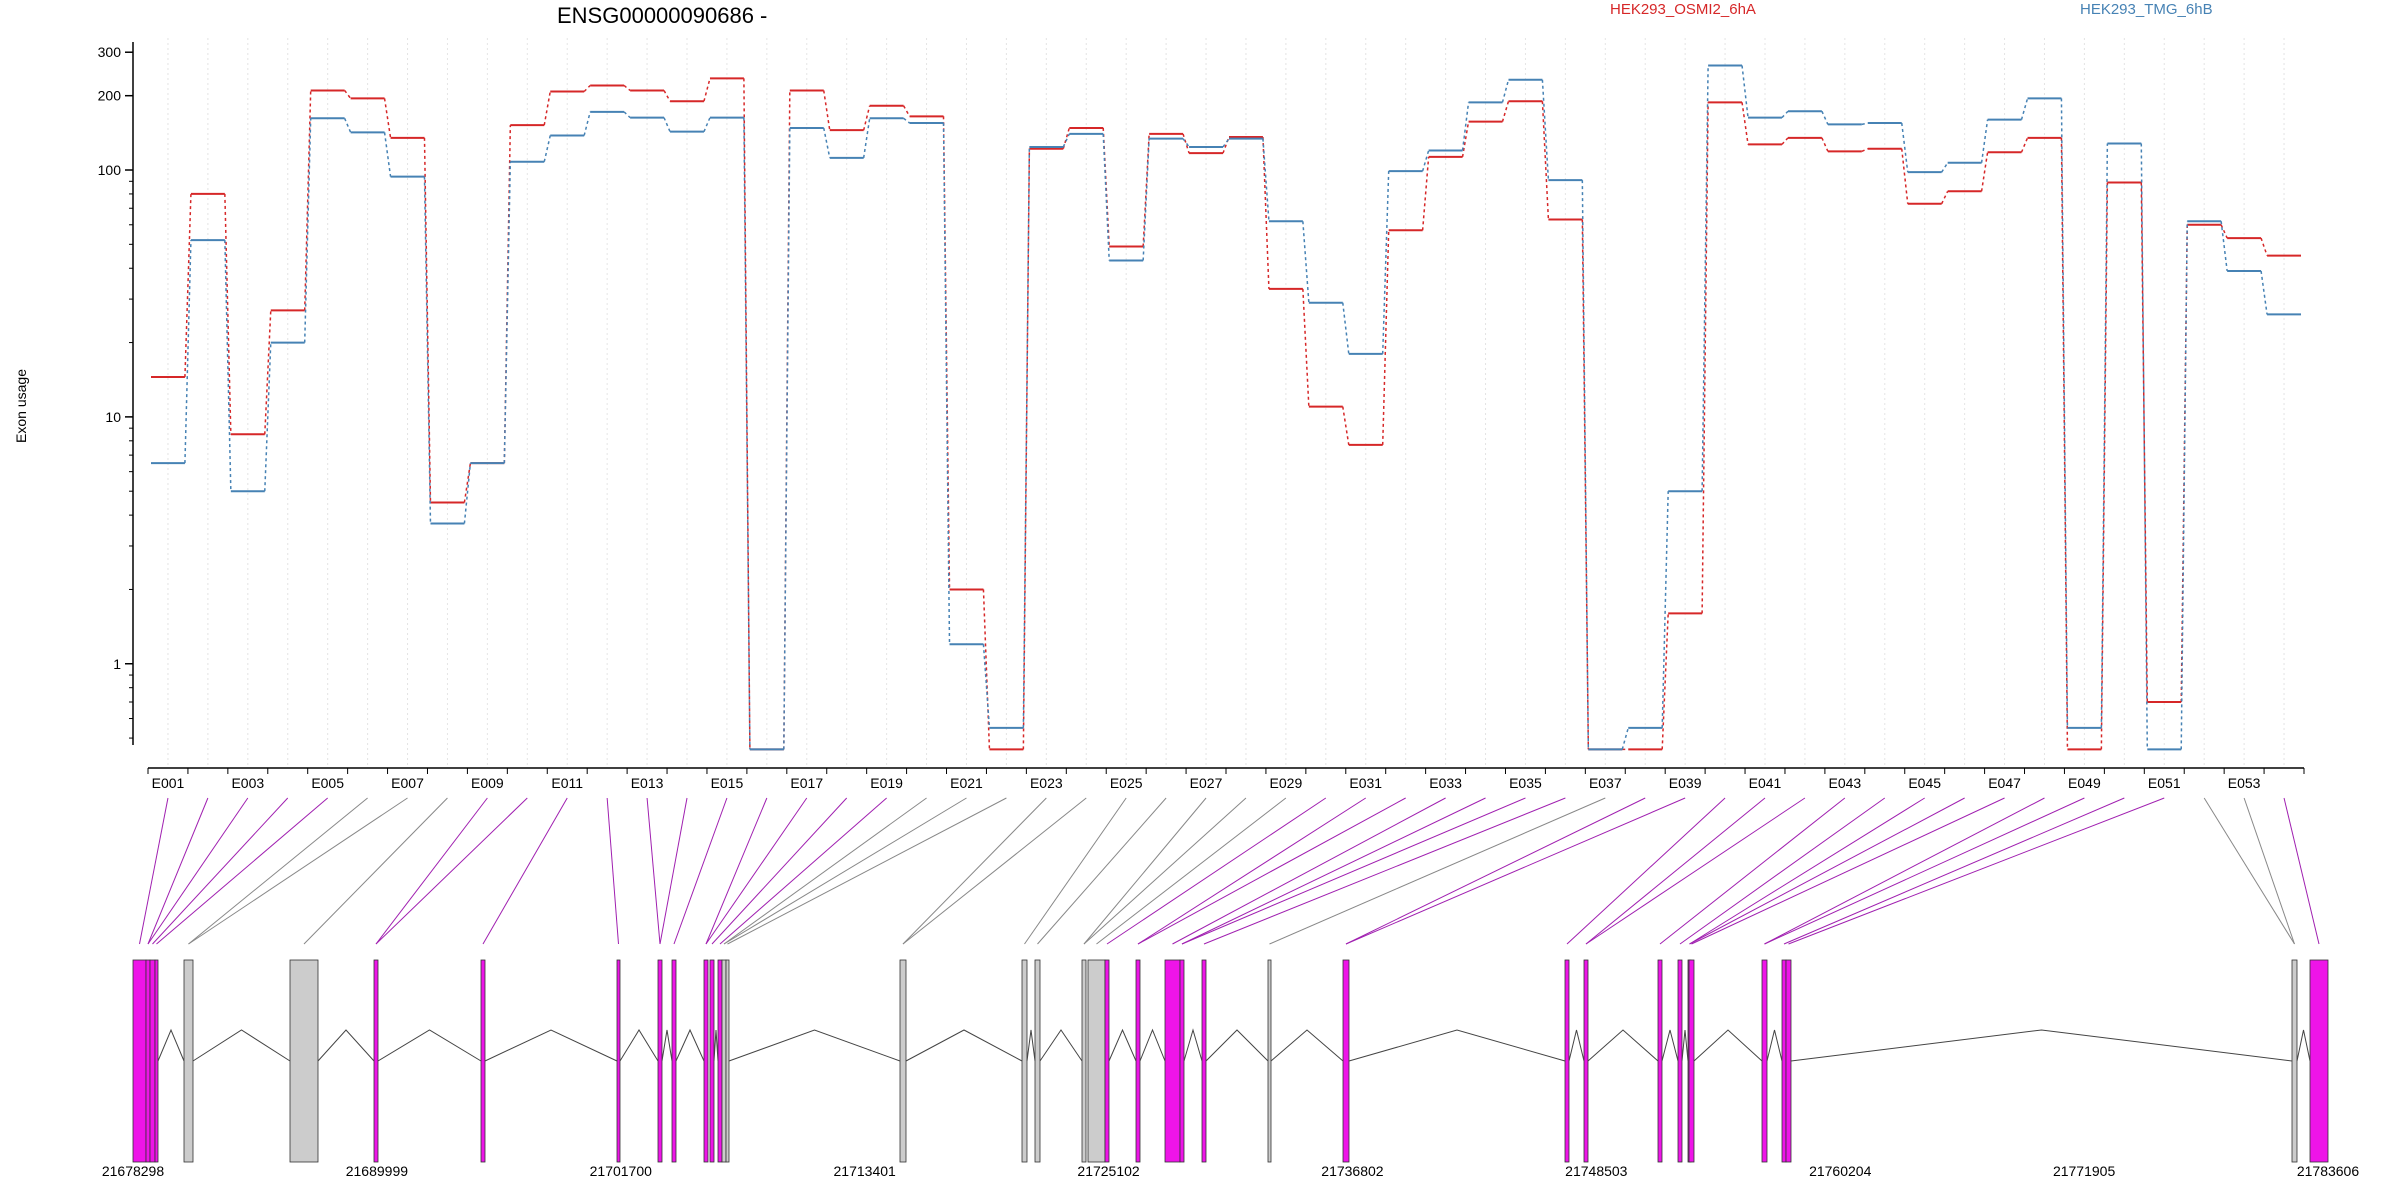 The height and width of the screenshot is (1200, 2400). I want to click on x-tick-label: E017, so click(806, 783).